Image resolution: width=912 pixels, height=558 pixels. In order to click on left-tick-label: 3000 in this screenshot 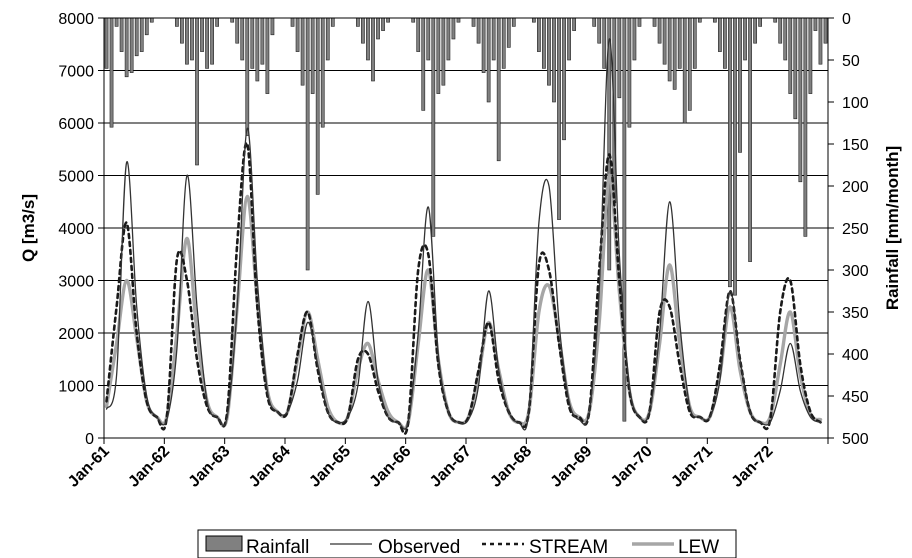, I will do `click(76, 282)`.